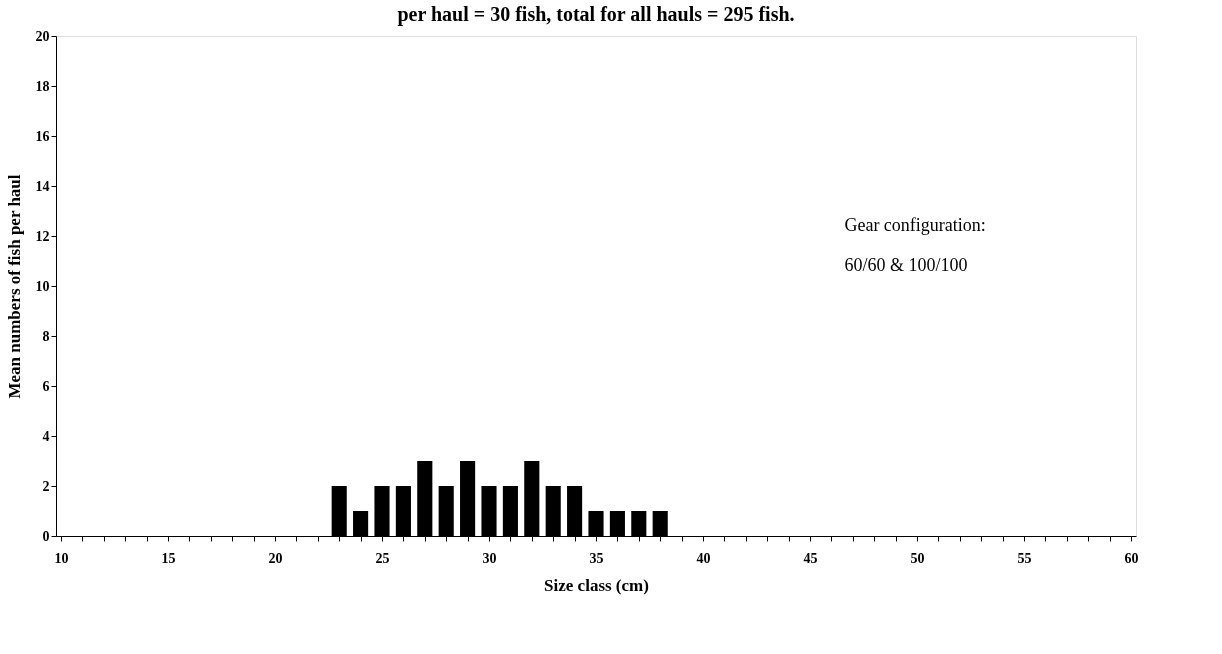 The width and height of the screenshot is (1222, 654). Describe the element at coordinates (906, 265) in the screenshot. I see `annotation: 60/60 & 100/100` at that location.